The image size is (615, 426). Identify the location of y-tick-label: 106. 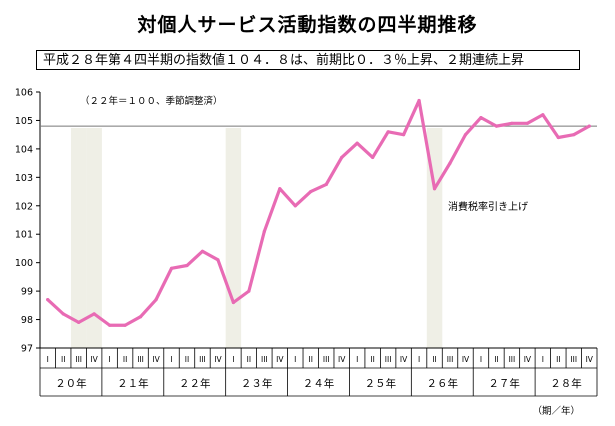
(24, 93).